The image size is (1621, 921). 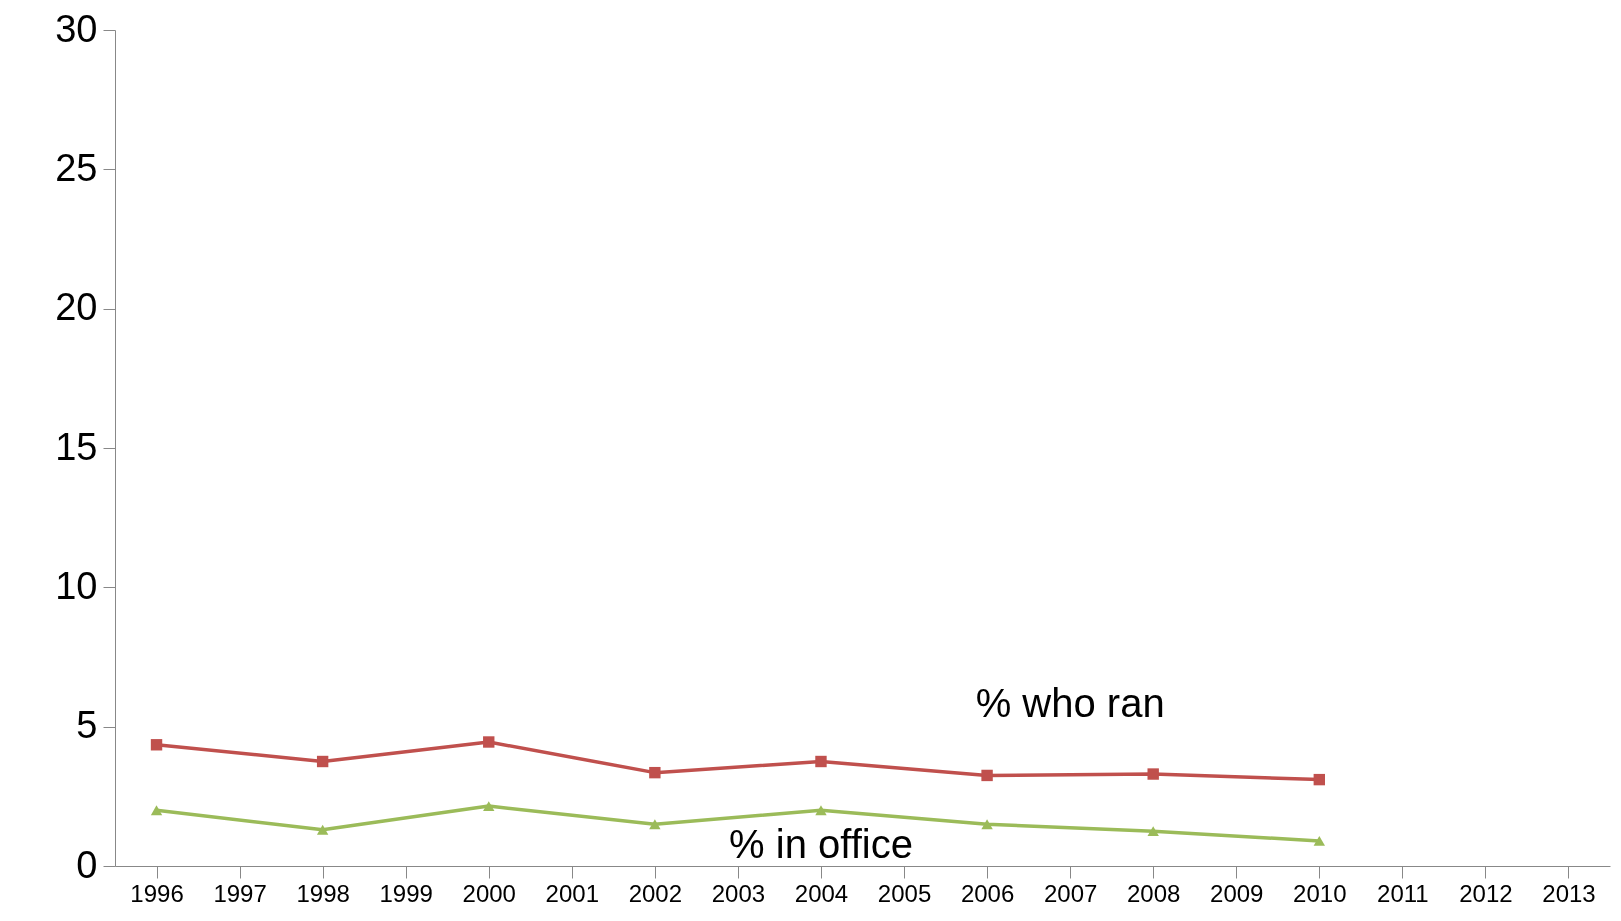 What do you see at coordinates (323, 893) in the screenshot?
I see `x-tick-label: 1998` at bounding box center [323, 893].